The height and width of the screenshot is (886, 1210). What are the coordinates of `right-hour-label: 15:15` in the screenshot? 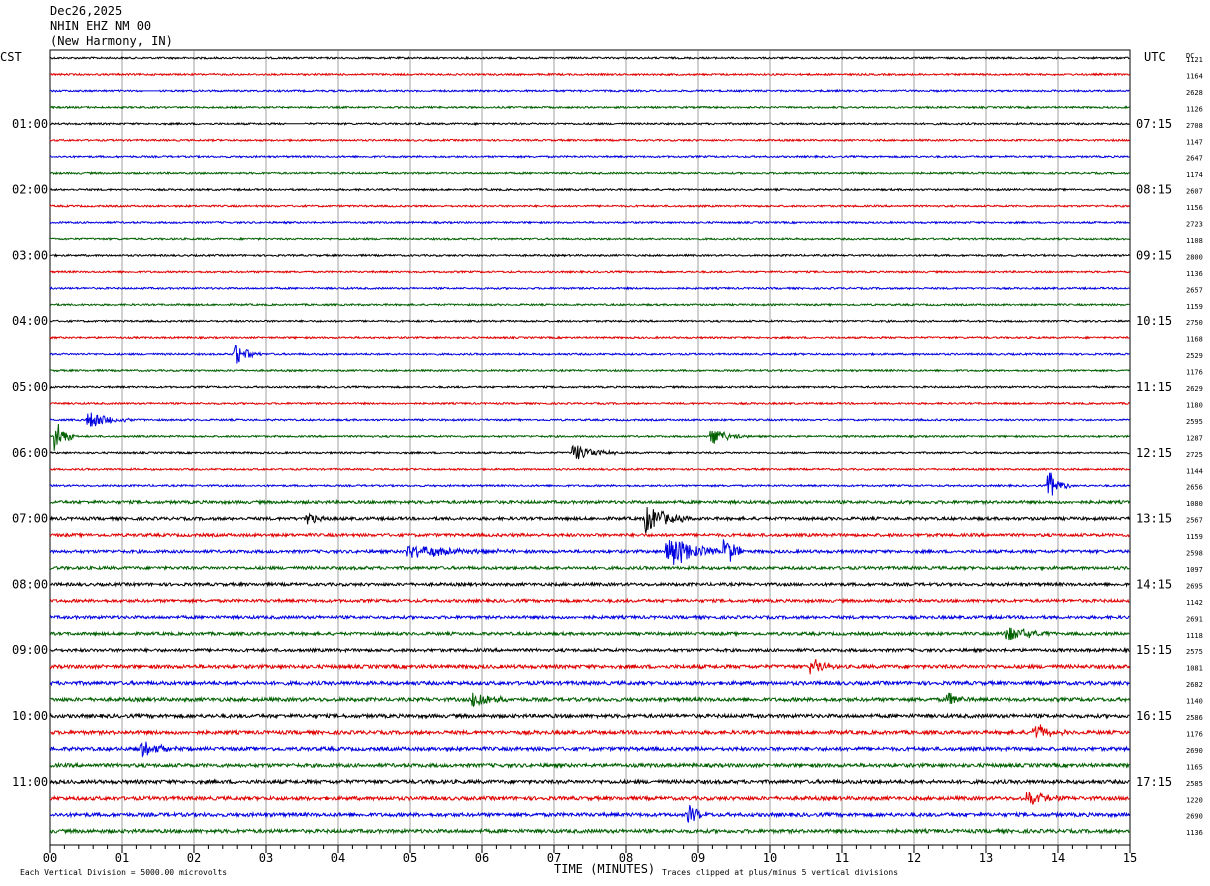 It's located at (1154, 650).